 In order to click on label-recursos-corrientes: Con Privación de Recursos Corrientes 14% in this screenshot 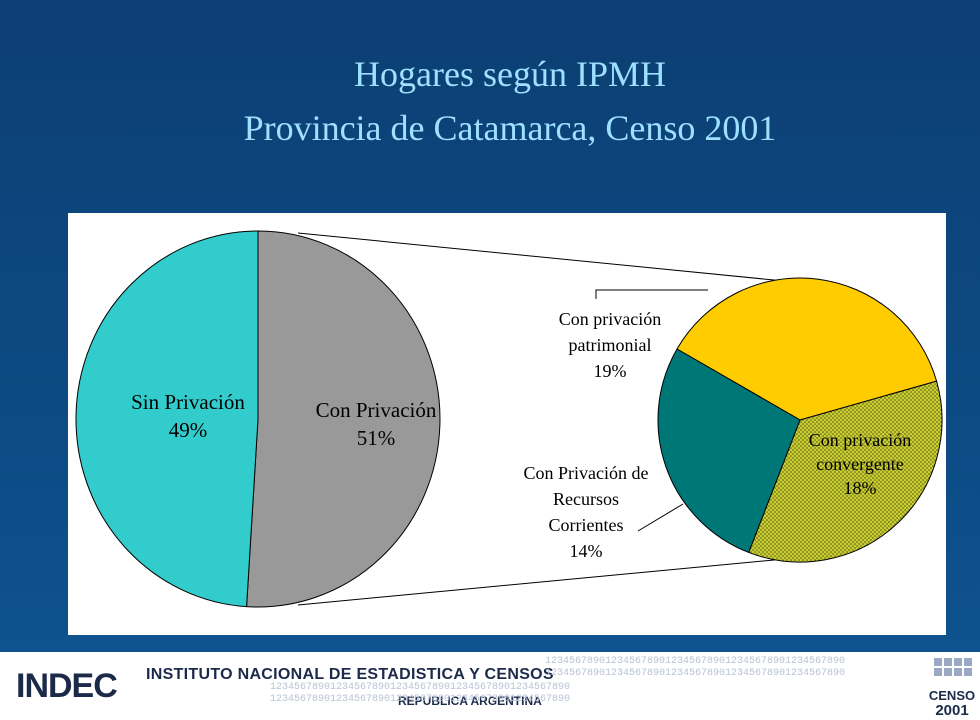, I will do `click(586, 512)`.